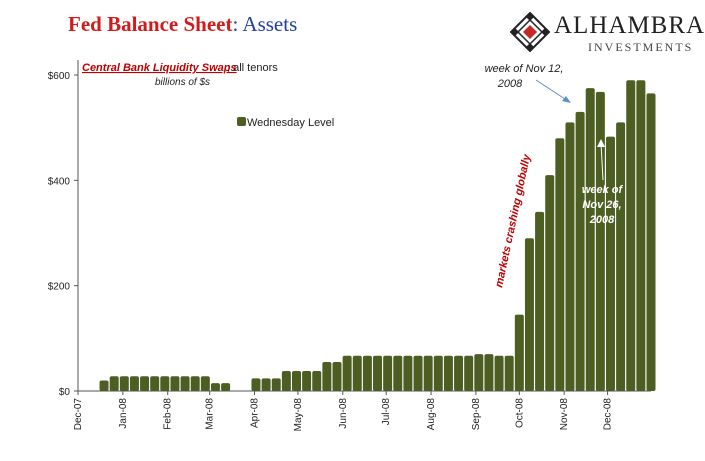 Image resolution: width=705 pixels, height=461 pixels. What do you see at coordinates (386, 412) in the screenshot?
I see `x-tick-label: Jul-08` at bounding box center [386, 412].